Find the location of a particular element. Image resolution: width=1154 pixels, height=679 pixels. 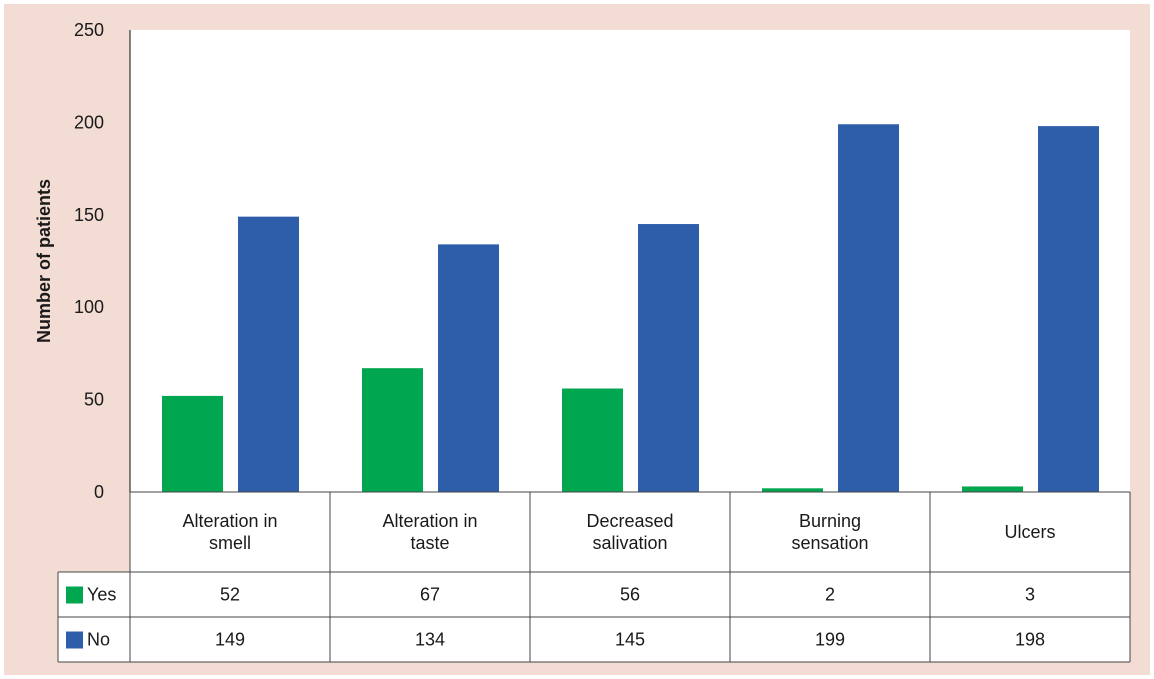

data-label-no: 198 is located at coordinates (1030, 640).